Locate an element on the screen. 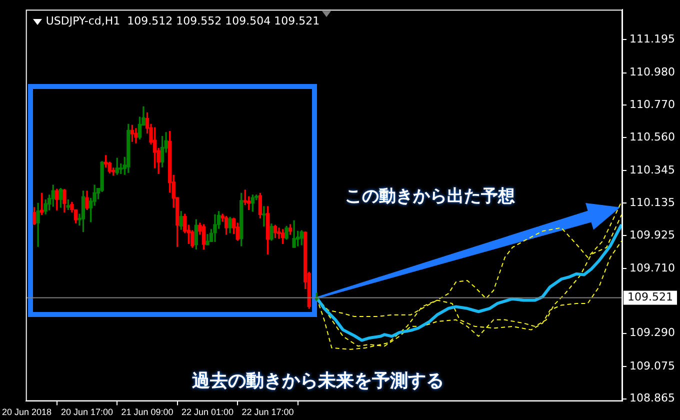 The height and width of the screenshot is (420, 680). y-tick-label: 110.980 is located at coordinates (653, 72).